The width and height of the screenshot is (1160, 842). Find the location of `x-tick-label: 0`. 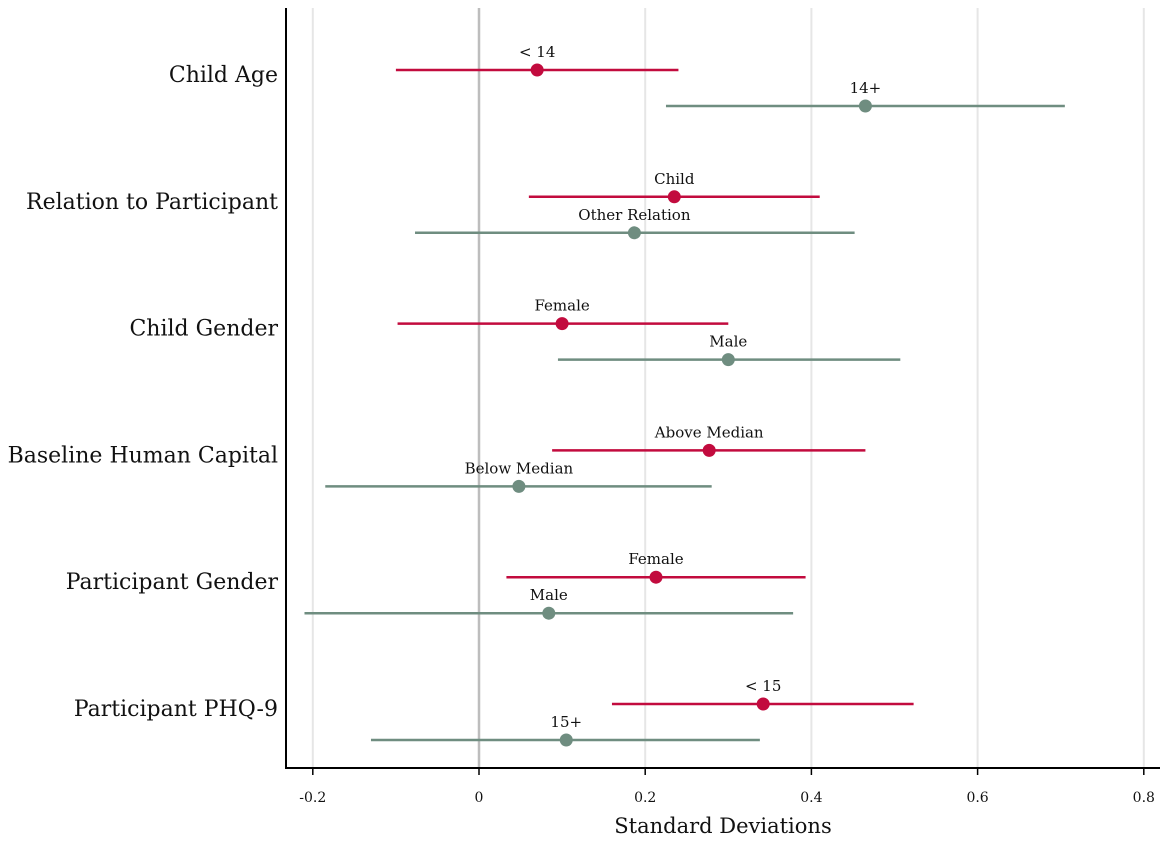

x-tick-label: 0 is located at coordinates (479, 798).